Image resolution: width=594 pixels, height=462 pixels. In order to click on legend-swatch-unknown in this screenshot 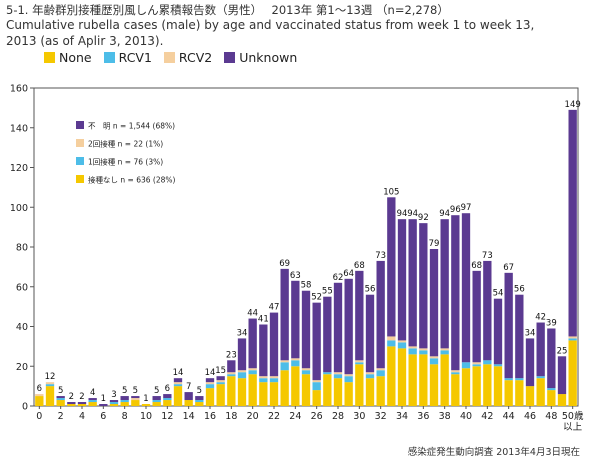, I will do `click(230, 57)`.